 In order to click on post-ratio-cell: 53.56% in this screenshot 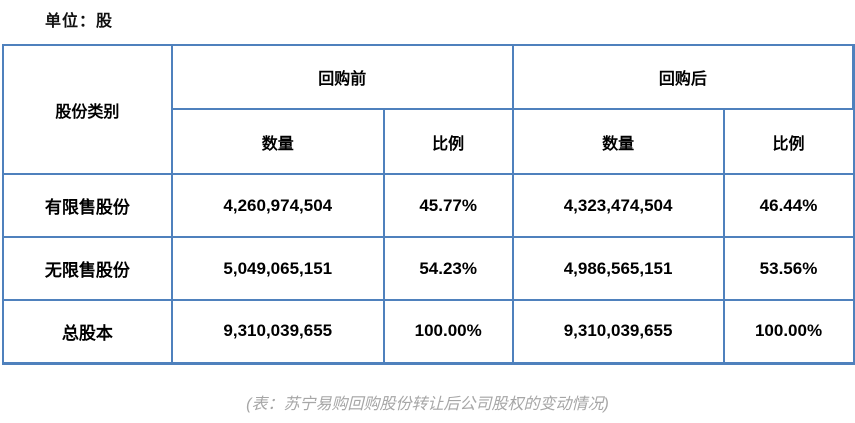, I will do `click(788, 268)`.